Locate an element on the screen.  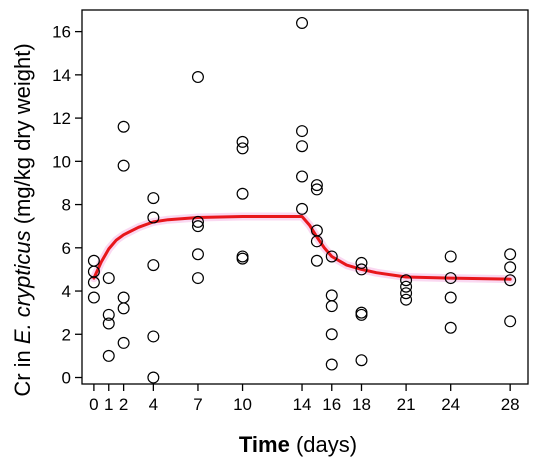
y-tick-label: 12 is located at coordinates (61, 118).